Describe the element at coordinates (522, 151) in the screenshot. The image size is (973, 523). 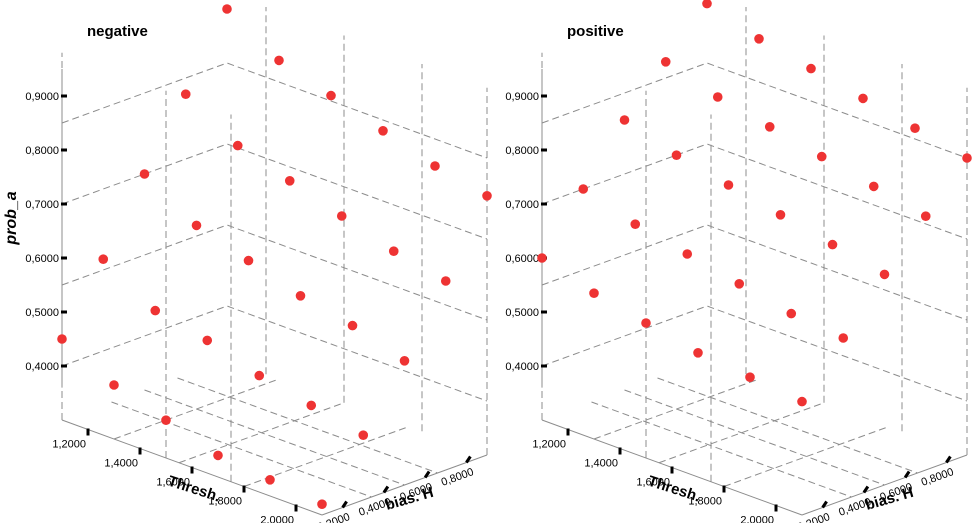
I see `y-tick-label: 0,8000` at that location.